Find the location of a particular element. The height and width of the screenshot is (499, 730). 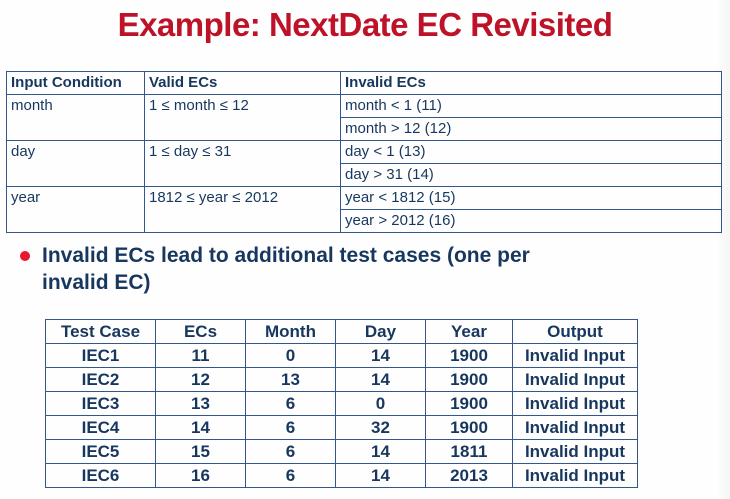

test-case-table-header-row: Test Case ECs Month Day Year Output is located at coordinates (341, 331).